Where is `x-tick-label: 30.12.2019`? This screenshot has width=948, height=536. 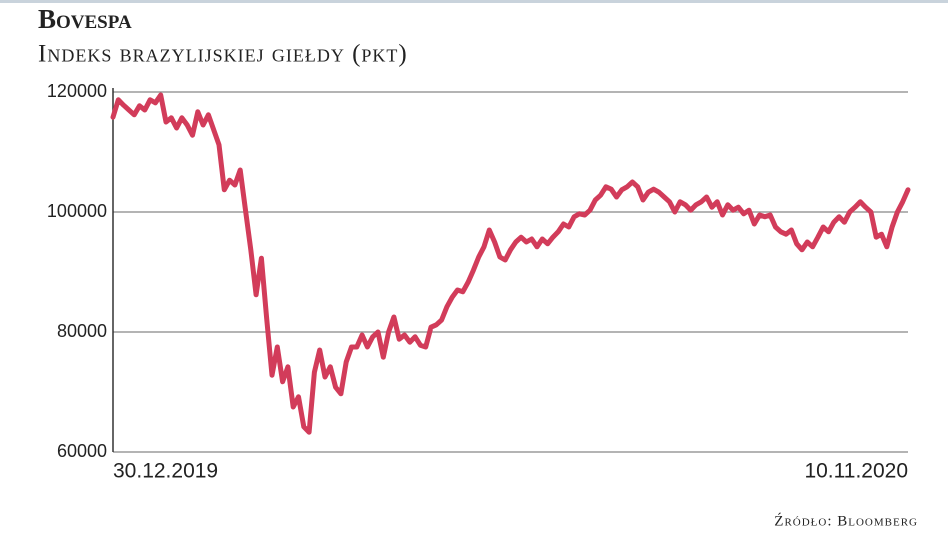
x-tick-label: 30.12.2019 is located at coordinates (165, 471).